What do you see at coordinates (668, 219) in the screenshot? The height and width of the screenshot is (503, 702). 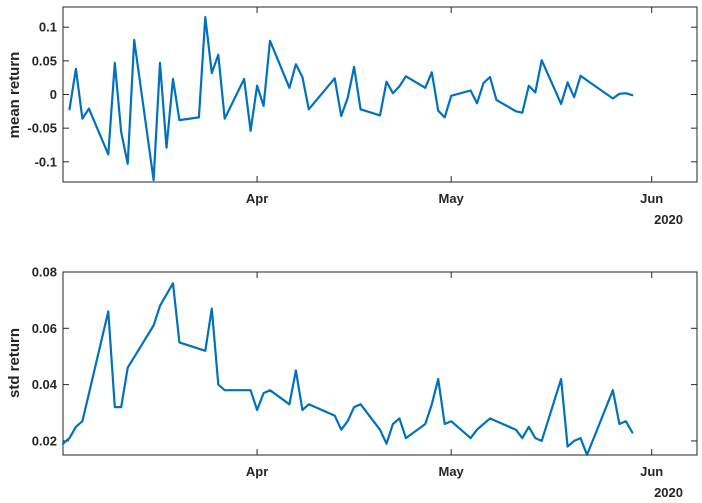 I see `mean-return-year-label: 2020` at bounding box center [668, 219].